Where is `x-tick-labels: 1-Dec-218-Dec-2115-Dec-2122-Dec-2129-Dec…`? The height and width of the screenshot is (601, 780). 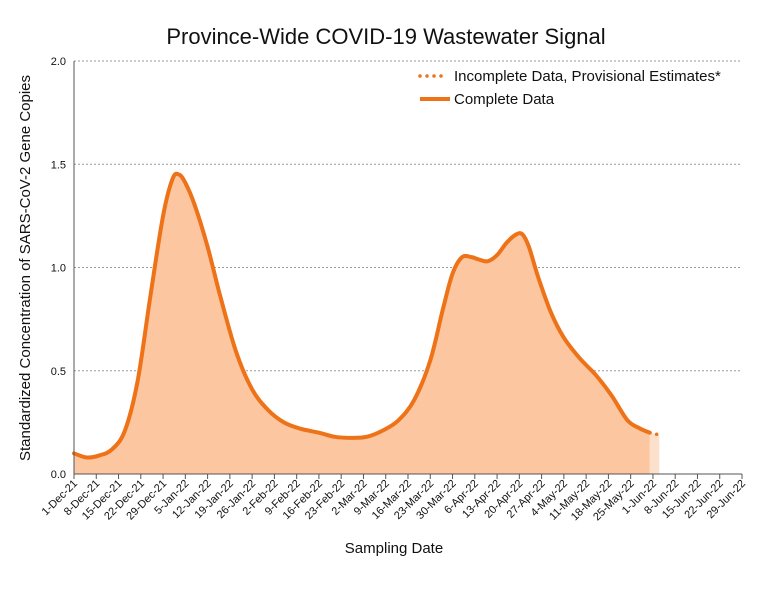 x-tick-labels: 1-Dec-218-Dec-2115-Dec-2122-Dec-2129-Dec… is located at coordinates (394, 498).